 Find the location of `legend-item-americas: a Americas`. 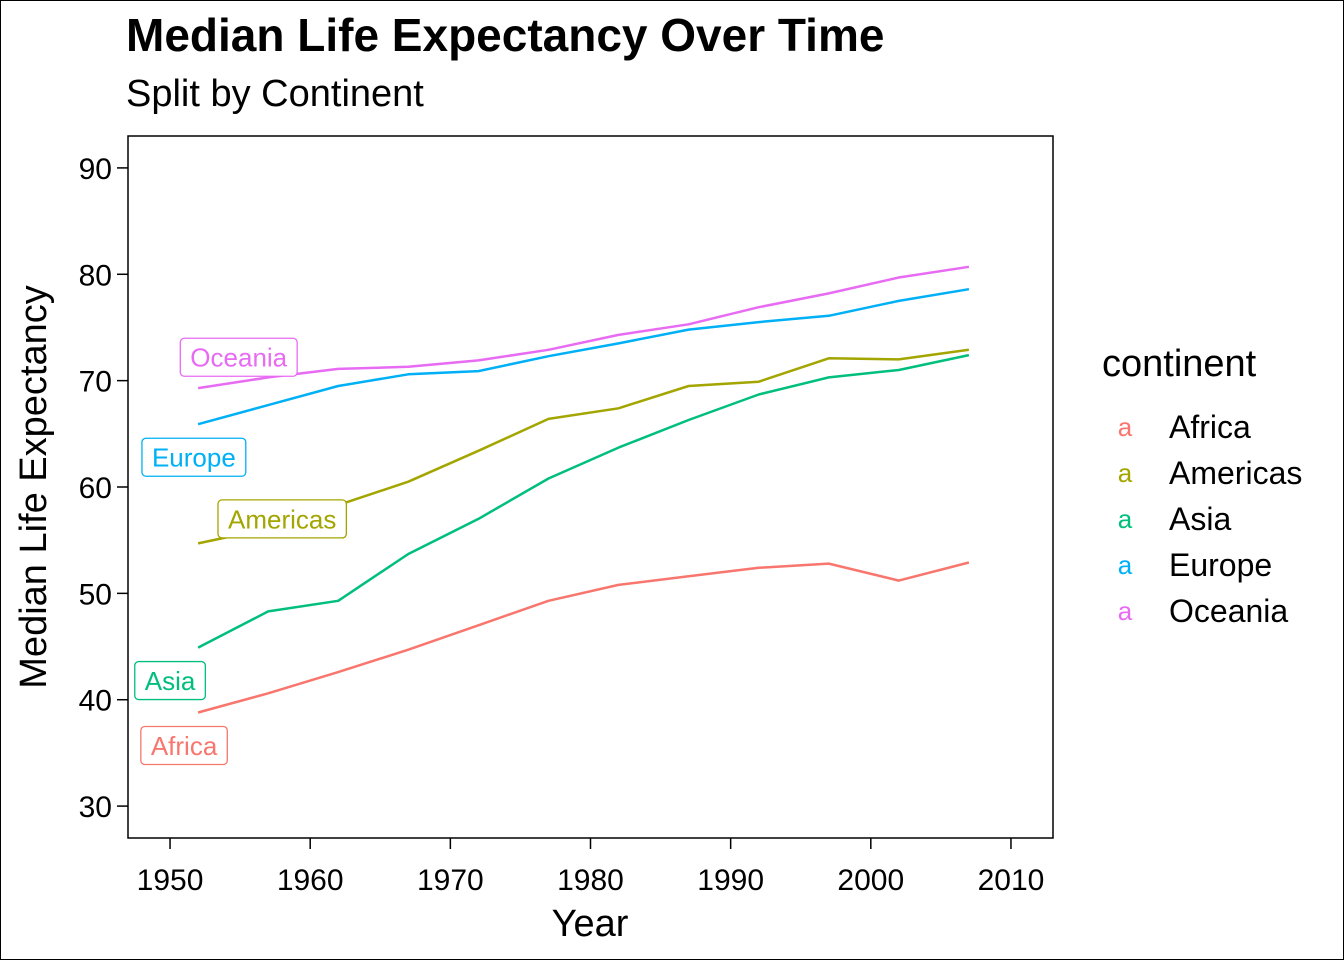

legend-item-americas: a Americas is located at coordinates (1210, 473).